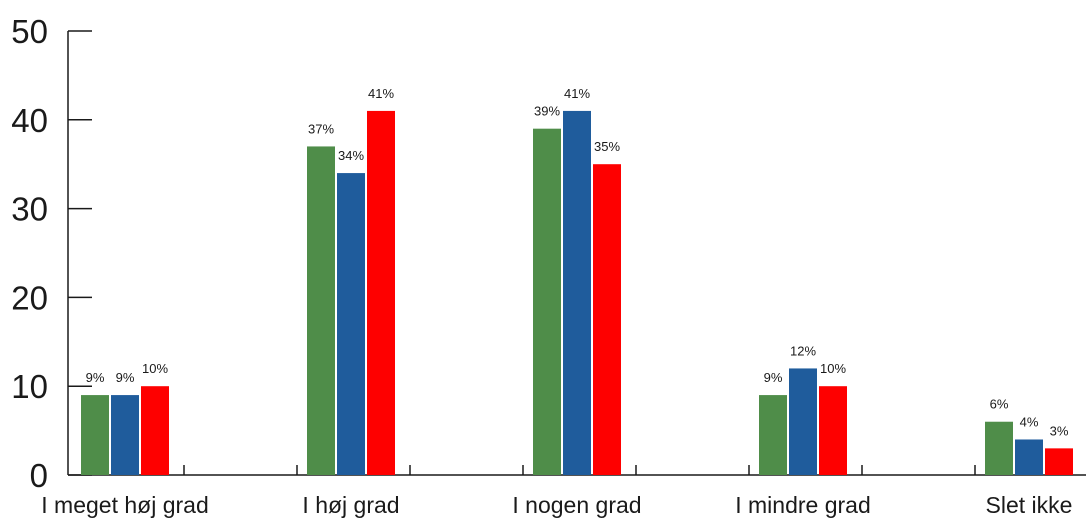 The image size is (1086, 522). What do you see at coordinates (29, 209) in the screenshot?
I see `y-tick-label: 30` at bounding box center [29, 209].